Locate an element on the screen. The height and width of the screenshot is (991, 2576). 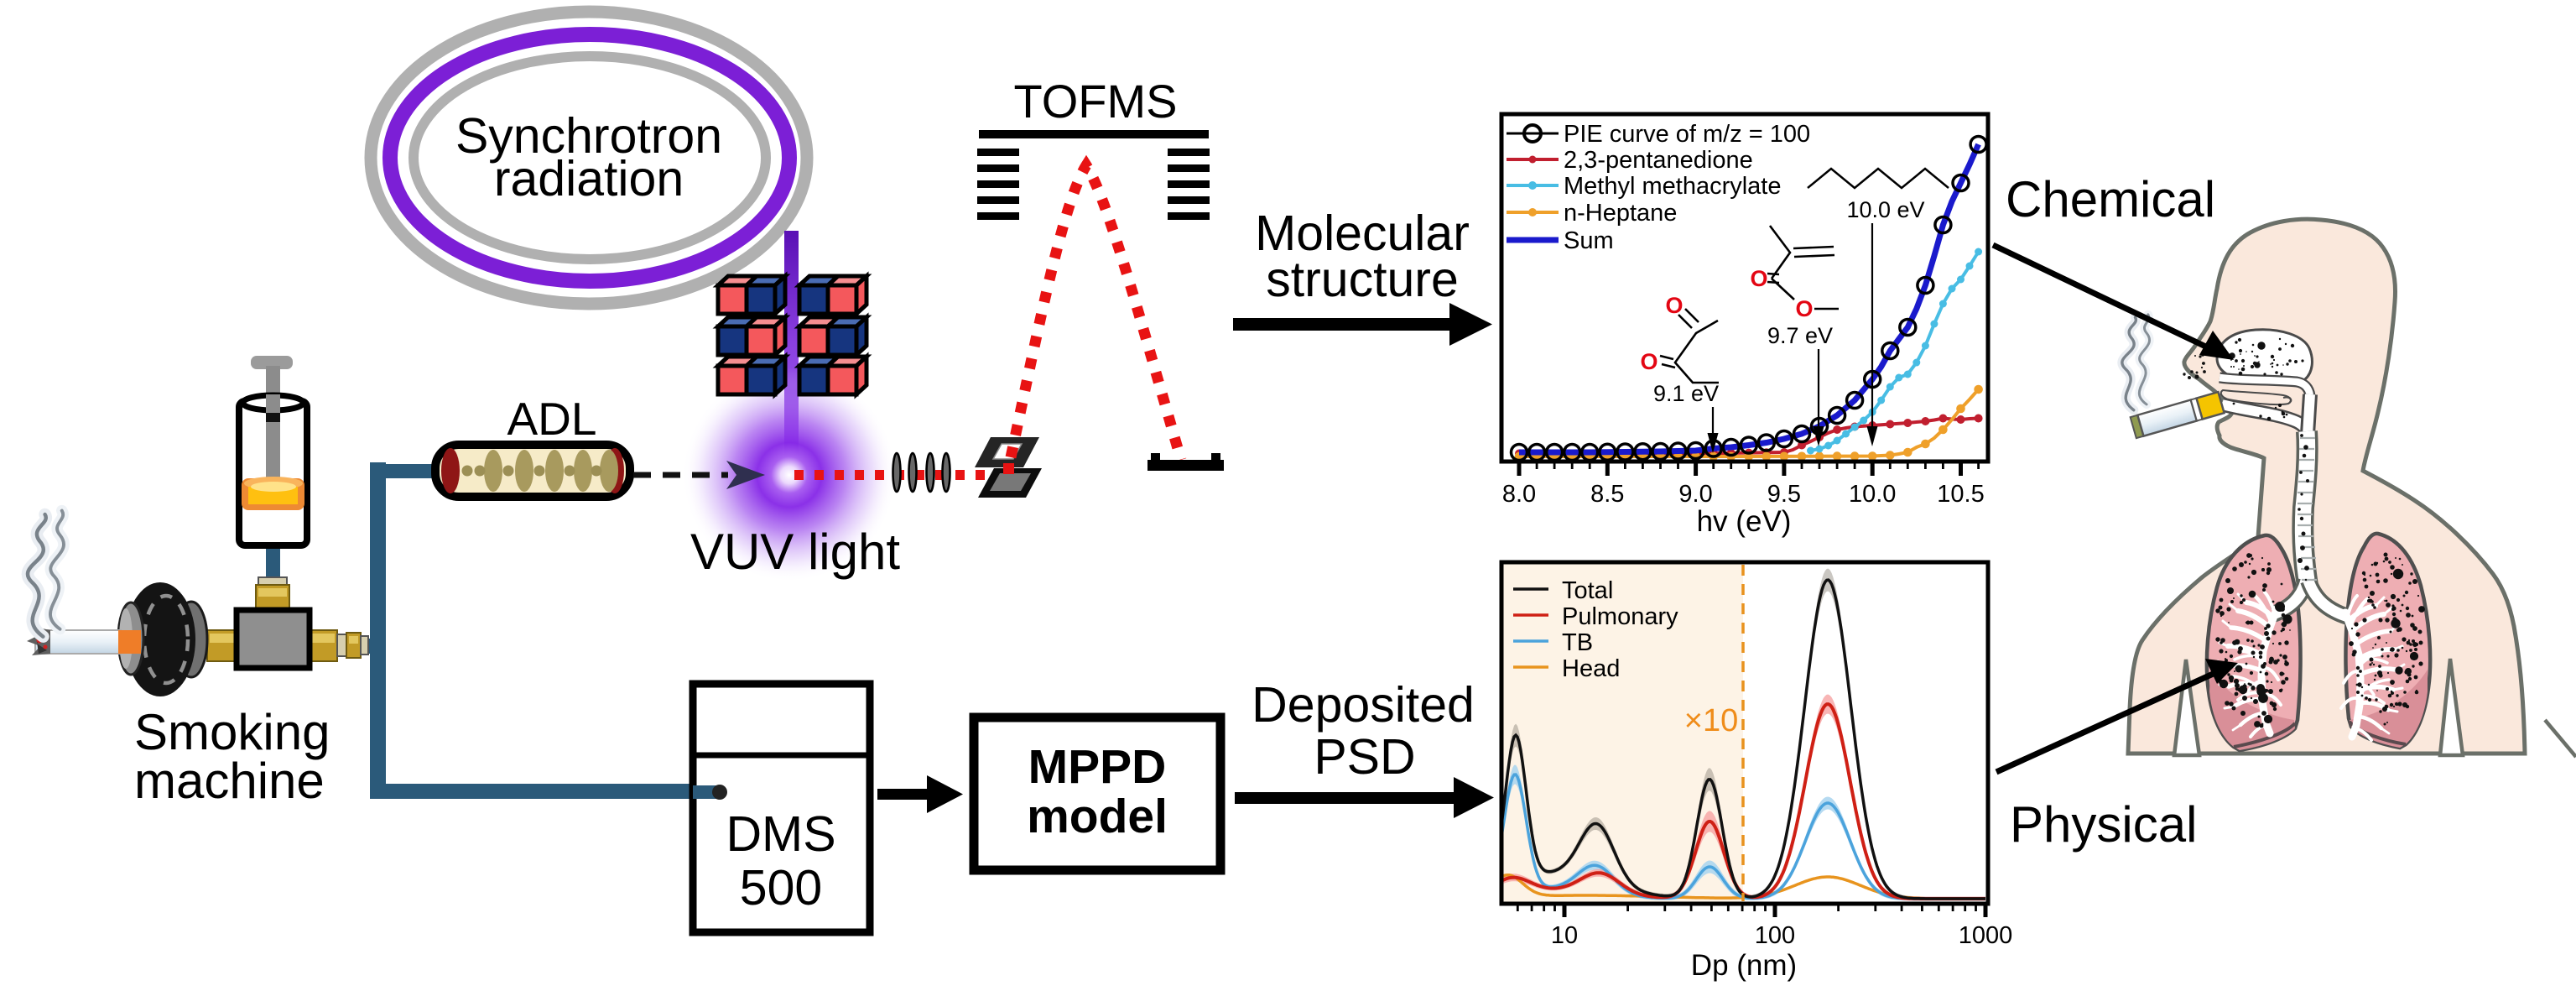
svg-text: 1000 is located at coordinates (1986, 935).